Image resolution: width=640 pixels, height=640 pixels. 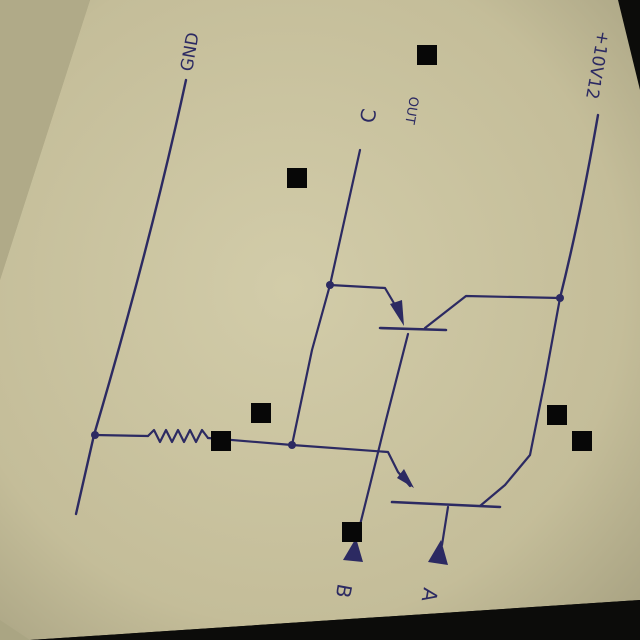 What do you see at coordinates (311, 365) in the screenshot?
I see `collector-link-wire` at bounding box center [311, 365].